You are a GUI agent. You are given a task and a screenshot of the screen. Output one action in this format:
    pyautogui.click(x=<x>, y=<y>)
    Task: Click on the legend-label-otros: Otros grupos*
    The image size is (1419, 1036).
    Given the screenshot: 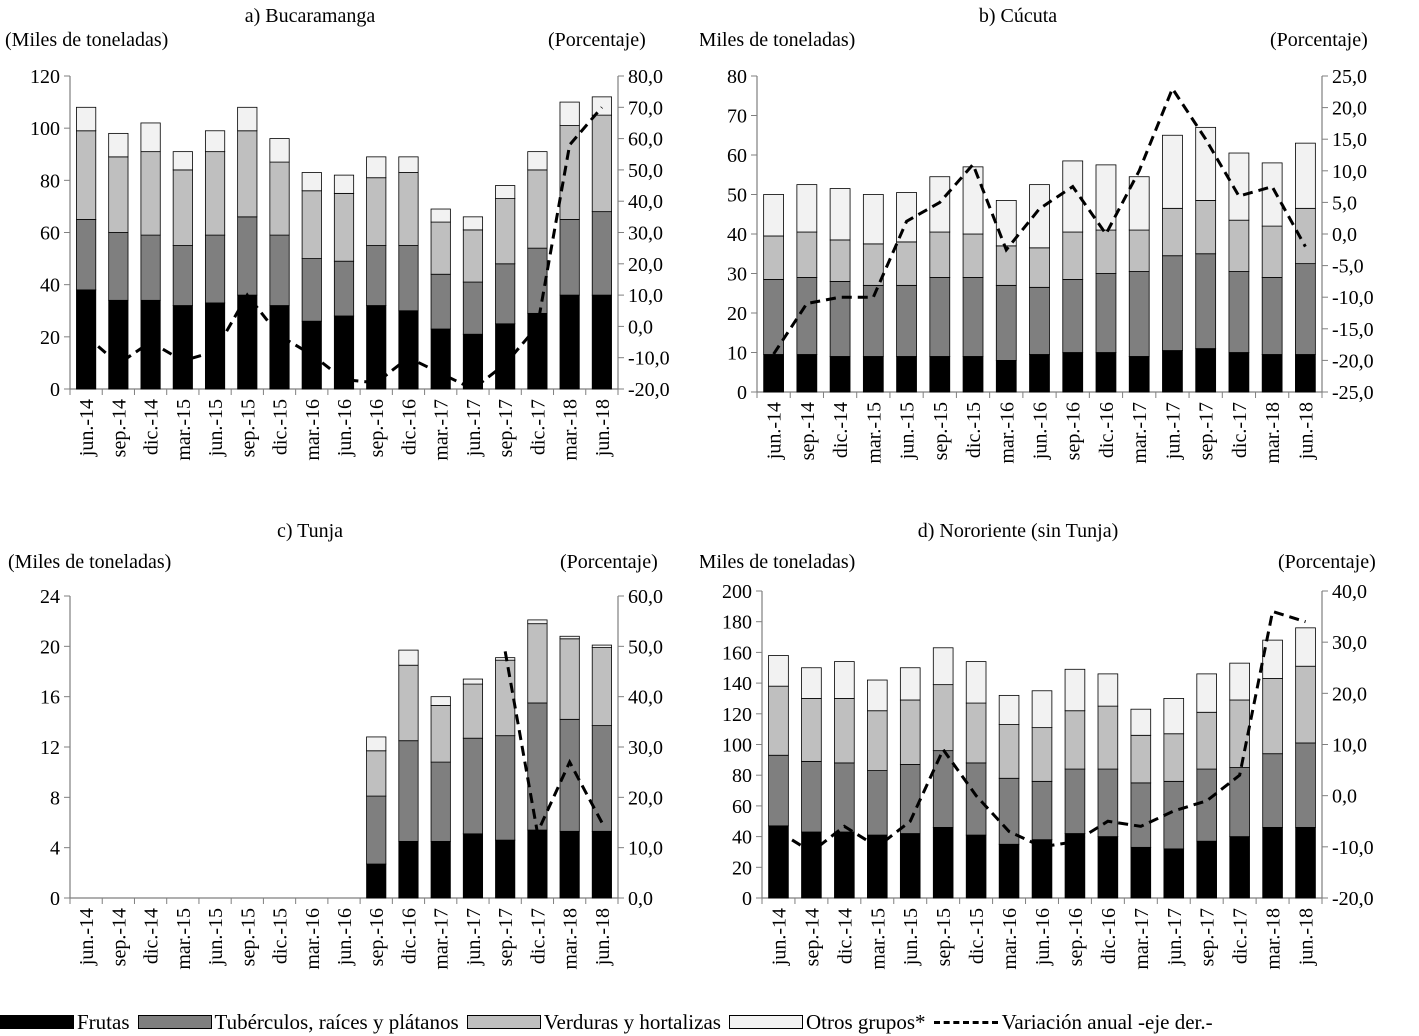 What is the action you would take?
    pyautogui.click(x=866, y=1022)
    